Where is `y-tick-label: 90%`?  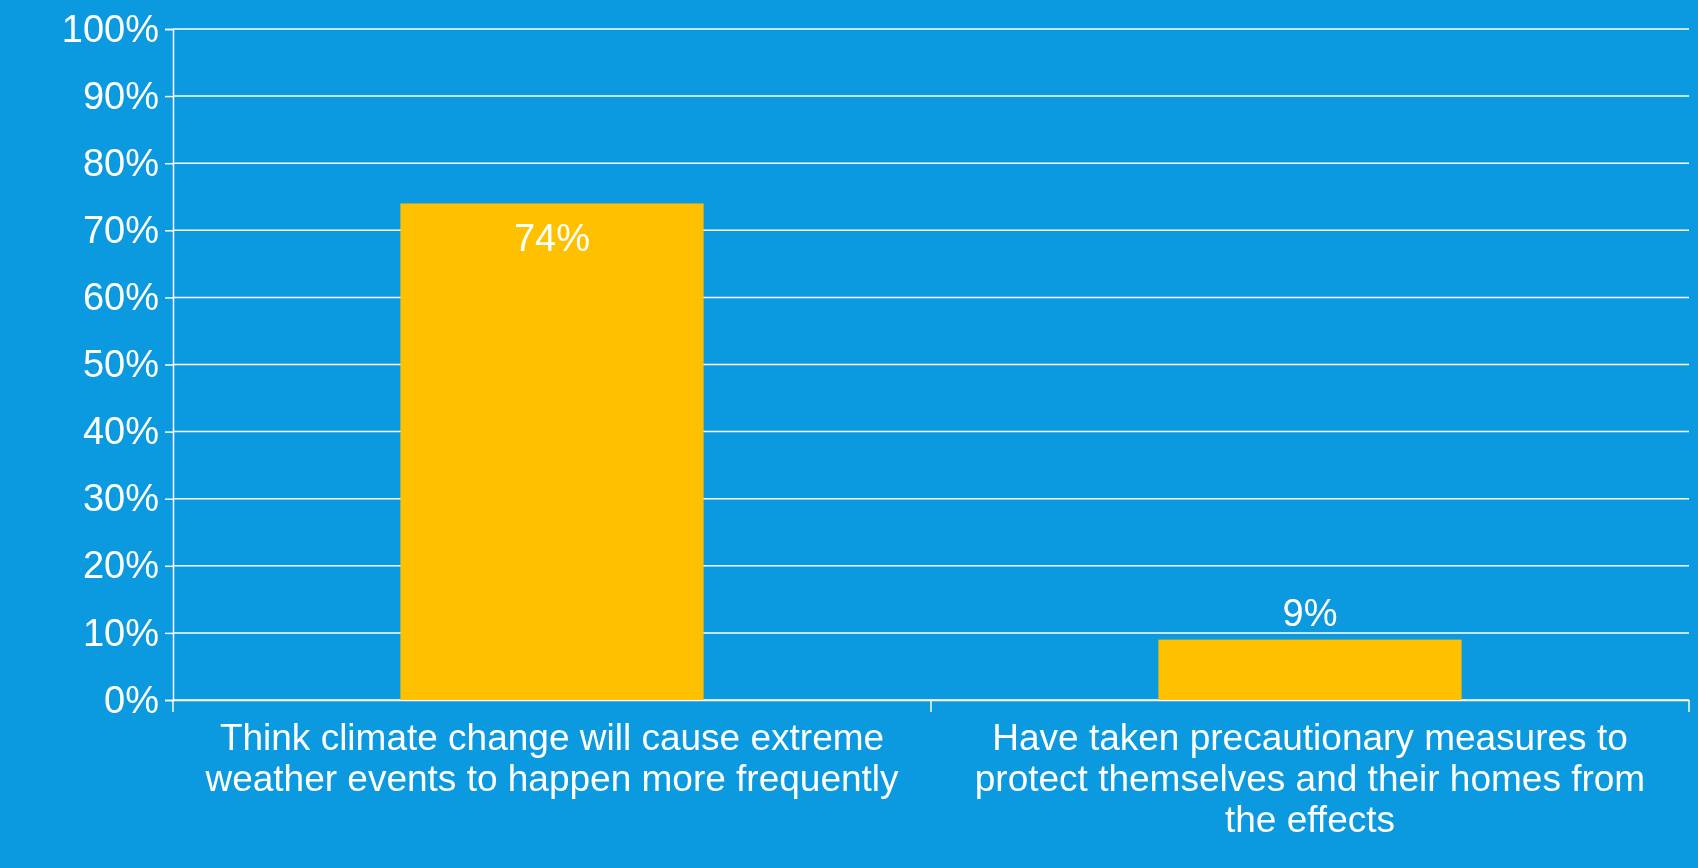
y-tick-label: 90% is located at coordinates (120, 95).